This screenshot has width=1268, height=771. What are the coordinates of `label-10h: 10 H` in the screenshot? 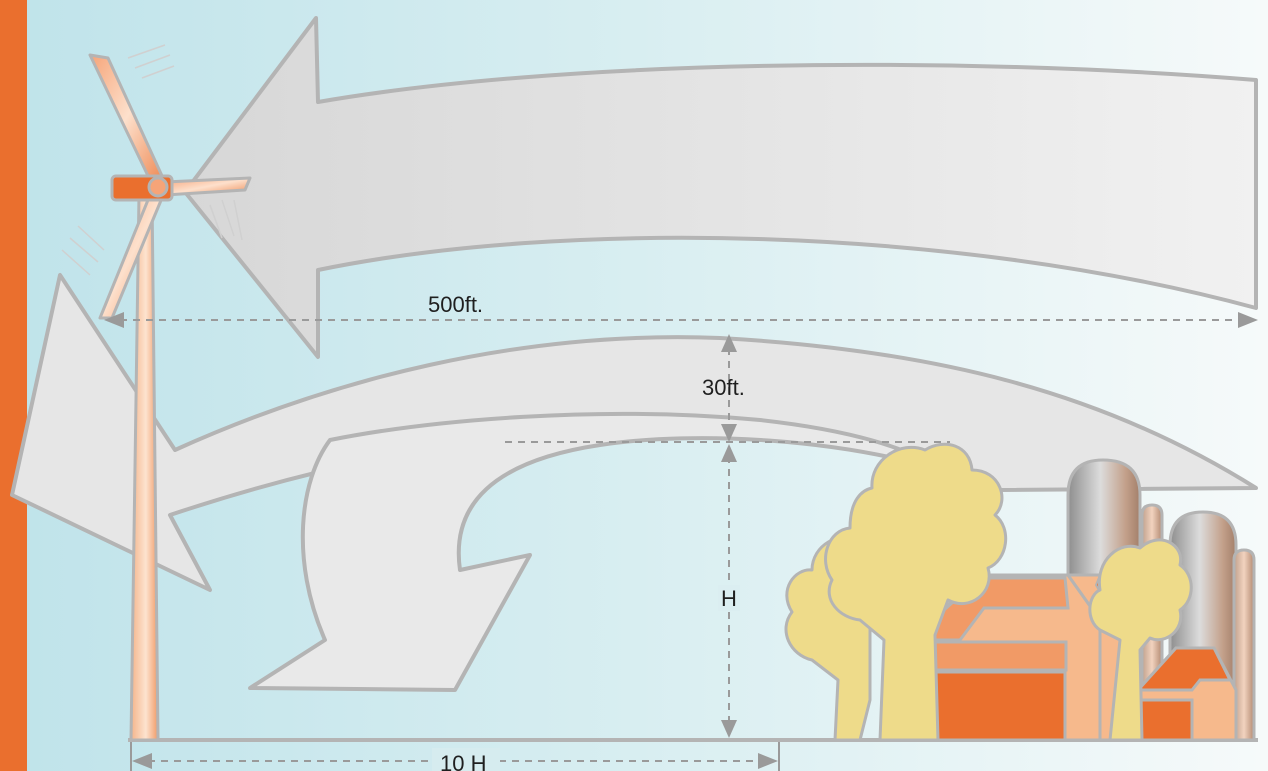 It's located at (463, 761).